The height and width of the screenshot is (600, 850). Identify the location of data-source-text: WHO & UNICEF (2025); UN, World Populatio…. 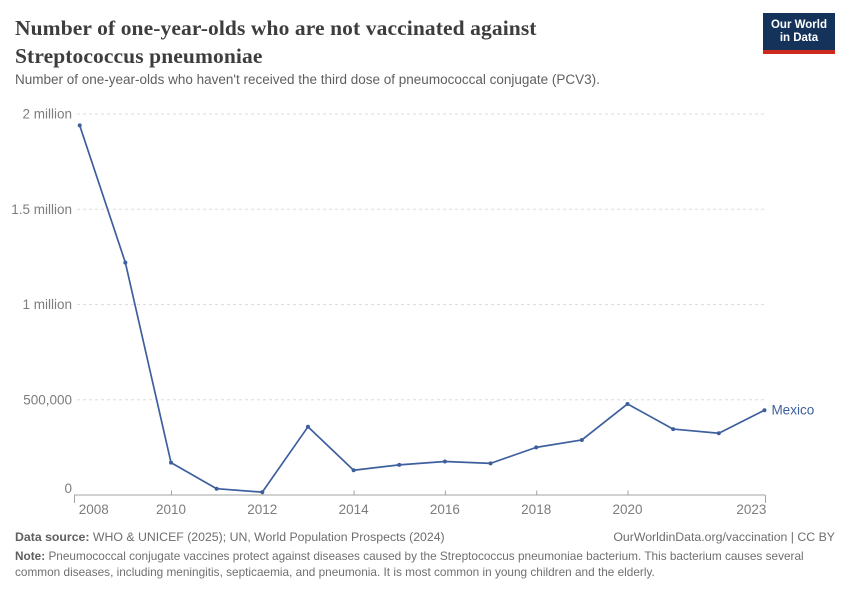
(268, 537).